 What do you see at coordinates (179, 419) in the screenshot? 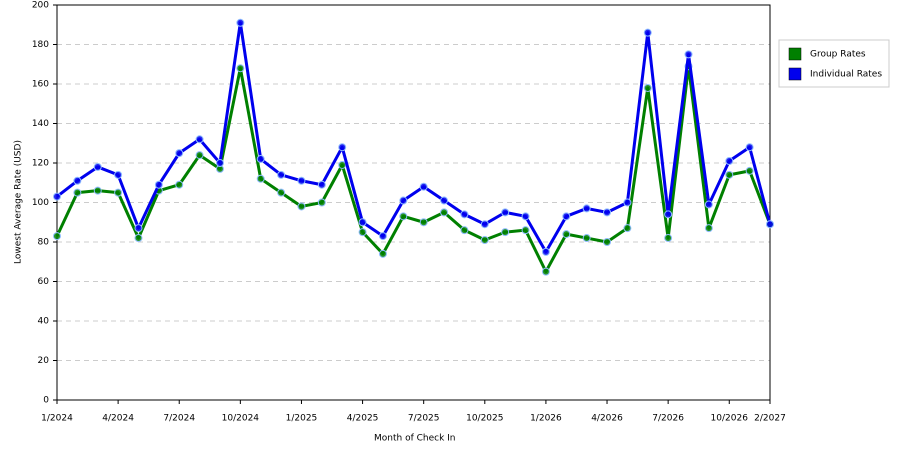
I see `x-tick-label: 7/2024` at bounding box center [179, 419].